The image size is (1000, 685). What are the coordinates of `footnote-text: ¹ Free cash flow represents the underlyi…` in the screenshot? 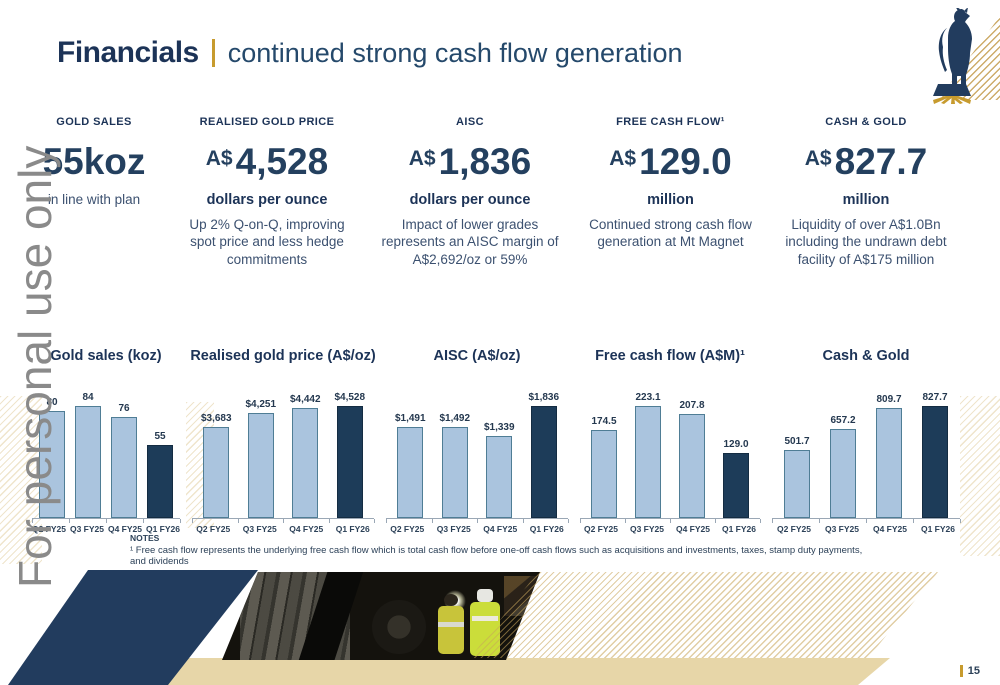 It's located at (496, 556).